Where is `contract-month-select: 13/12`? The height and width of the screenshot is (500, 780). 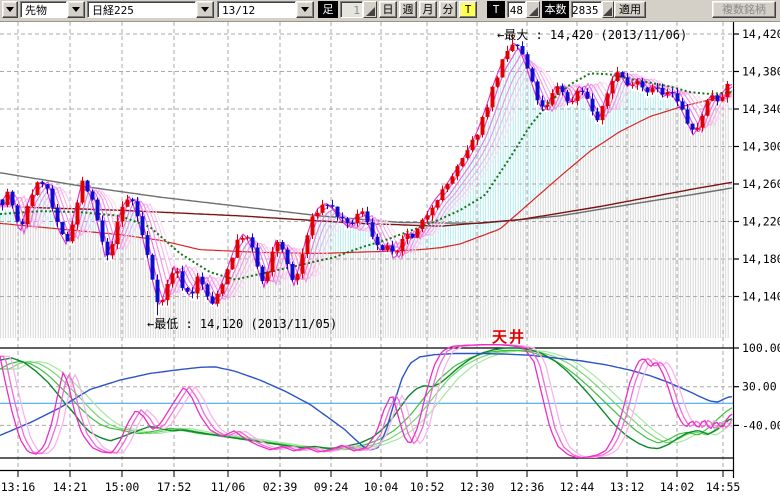 contract-month-select: 13/12 is located at coordinates (265, 9).